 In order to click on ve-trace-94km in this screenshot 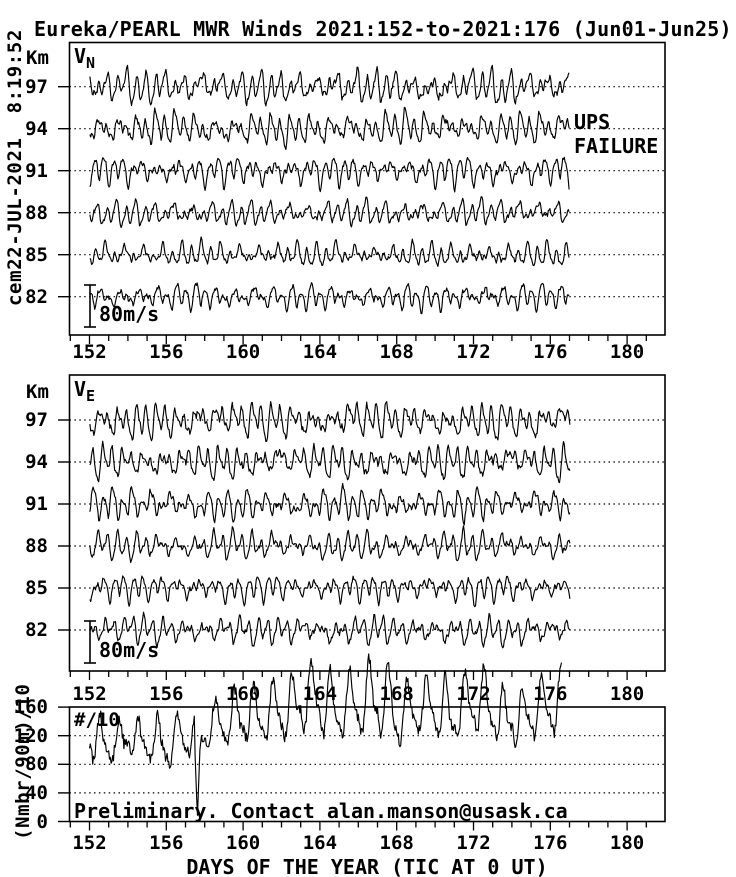, I will do `click(330, 462)`.